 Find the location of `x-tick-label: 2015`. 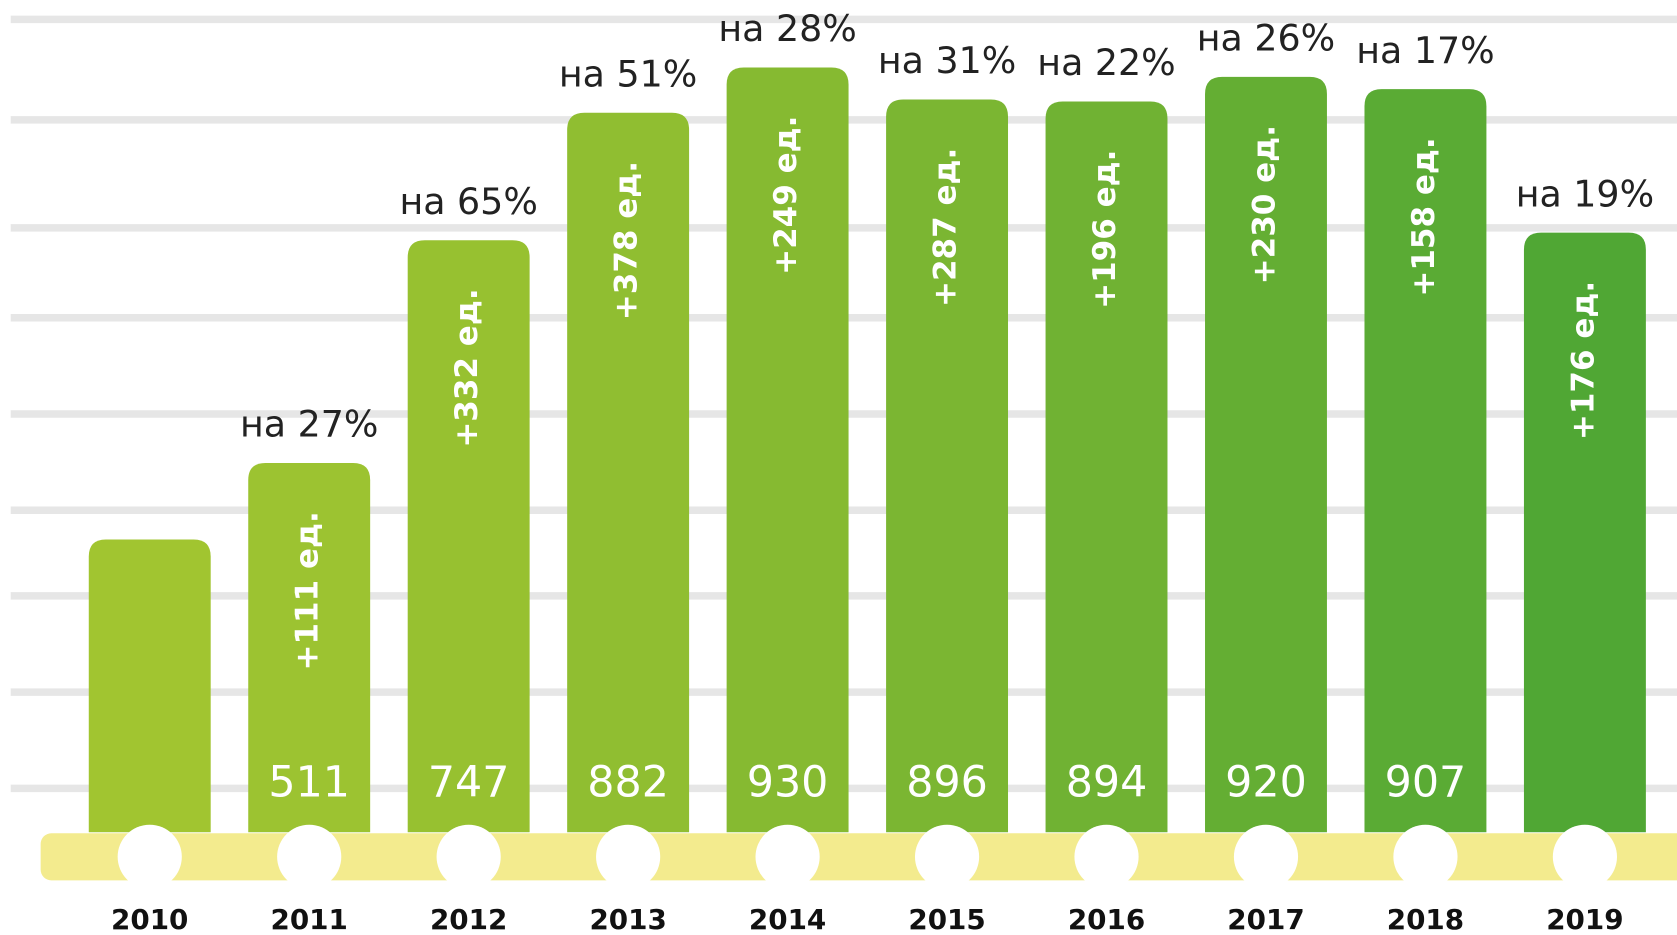

x-tick-label: 2015 is located at coordinates (946, 919).